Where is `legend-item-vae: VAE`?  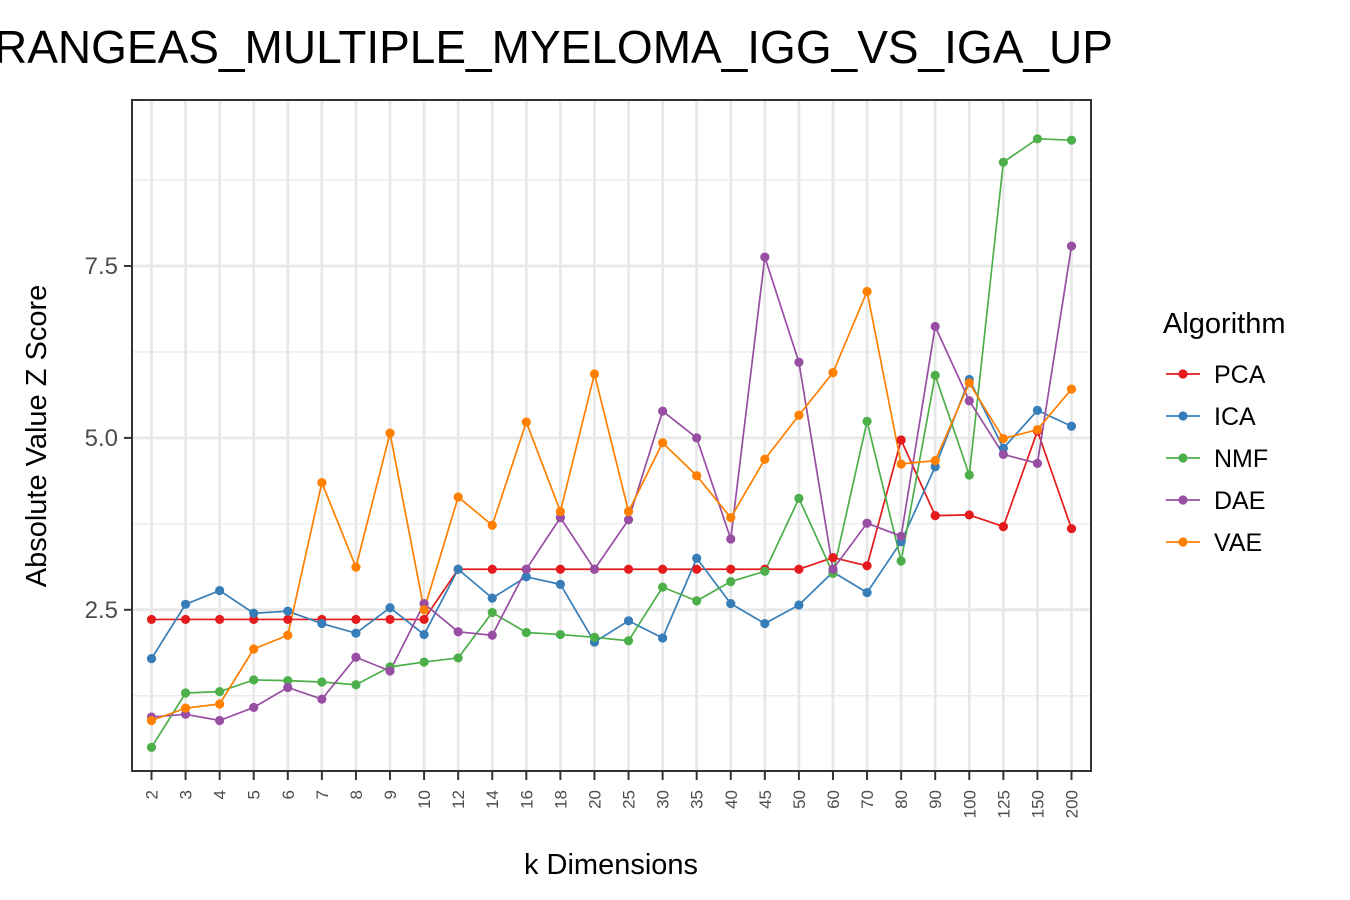
legend-item-vae: VAE is located at coordinates (1214, 543).